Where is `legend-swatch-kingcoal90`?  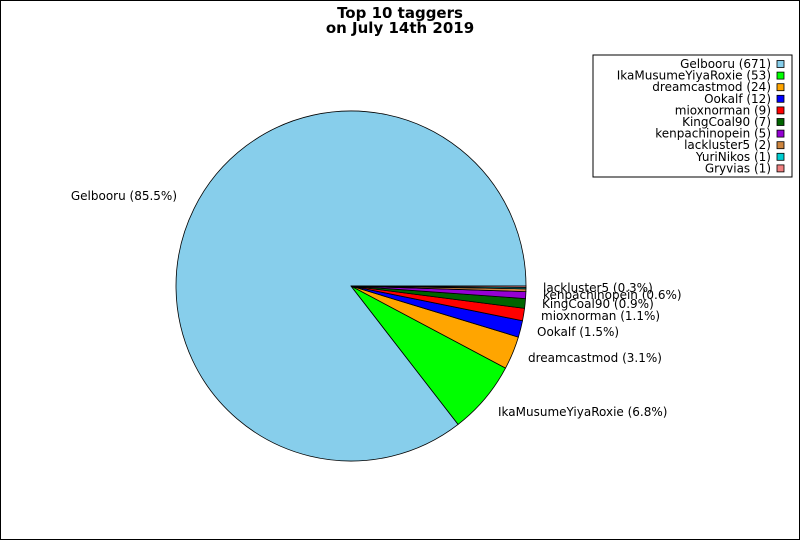
legend-swatch-kingcoal90 is located at coordinates (780, 122).